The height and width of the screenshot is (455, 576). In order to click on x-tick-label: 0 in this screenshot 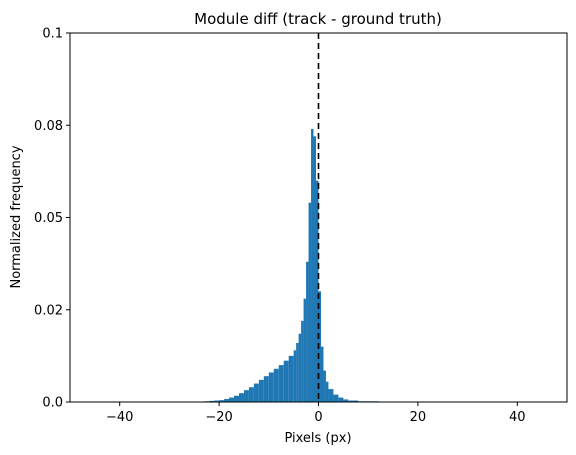, I will do `click(318, 417)`.